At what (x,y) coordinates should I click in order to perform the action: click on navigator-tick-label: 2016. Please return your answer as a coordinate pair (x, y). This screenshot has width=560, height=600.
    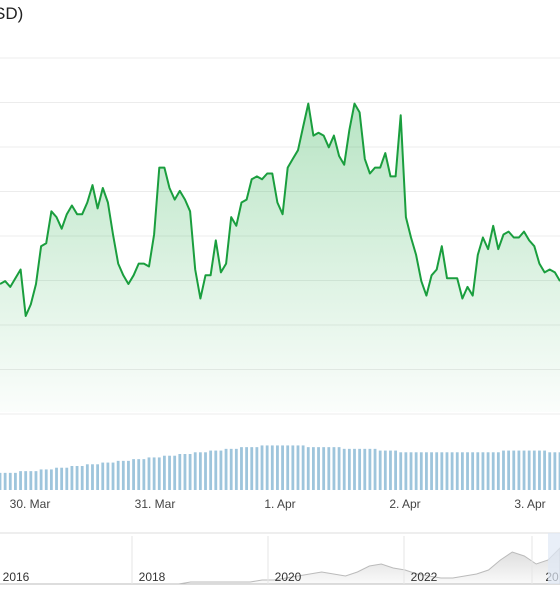
    Looking at the image, I should click on (16, 577).